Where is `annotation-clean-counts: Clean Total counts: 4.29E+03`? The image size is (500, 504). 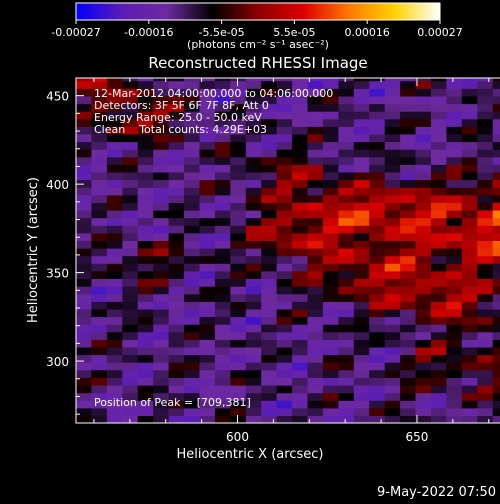 annotation-clean-counts: Clean Total counts: 4.29E+03 is located at coordinates (180, 129).